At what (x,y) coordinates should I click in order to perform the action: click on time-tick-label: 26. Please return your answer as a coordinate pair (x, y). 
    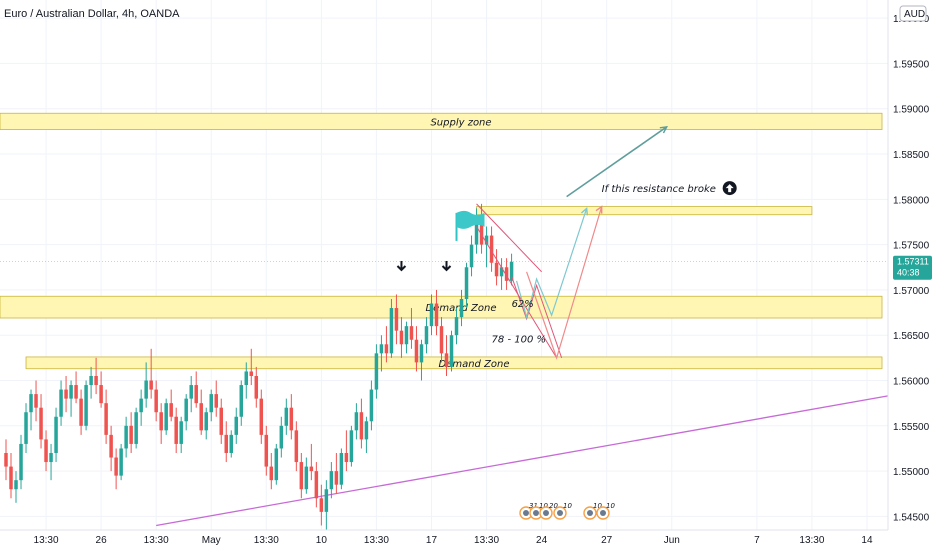
    Looking at the image, I should click on (102, 540).